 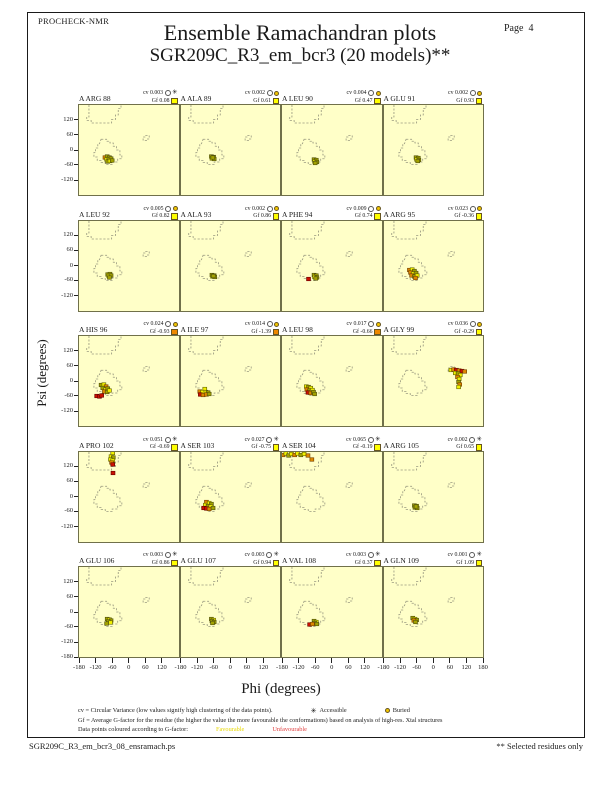 What do you see at coordinates (263, 667) in the screenshot?
I see `x-tick-label: 120` at bounding box center [263, 667].